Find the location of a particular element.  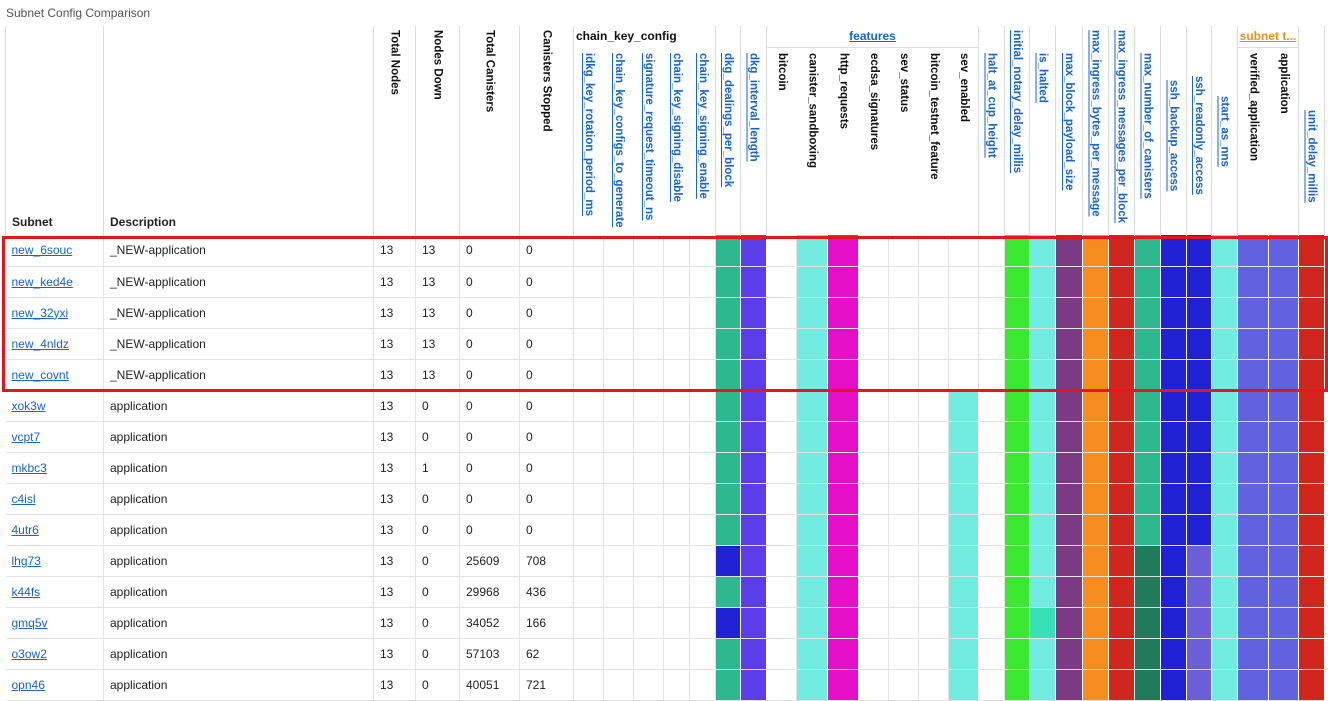

description-cell: _NEW-application is located at coordinates (238, 313).